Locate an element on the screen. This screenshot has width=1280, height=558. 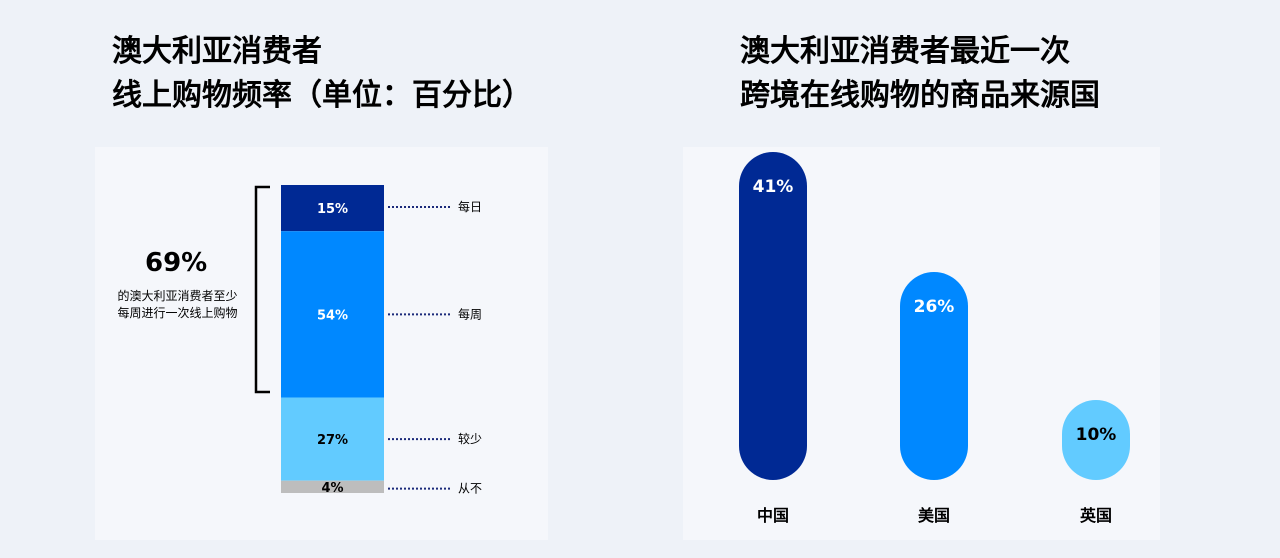
bar-value-label: 26% is located at coordinates (934, 307).